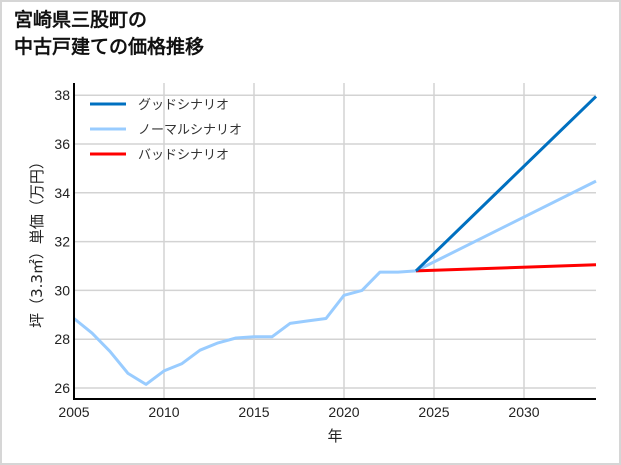 The height and width of the screenshot is (465, 621). I want to click on x-tick-label: 2025, so click(433, 412).